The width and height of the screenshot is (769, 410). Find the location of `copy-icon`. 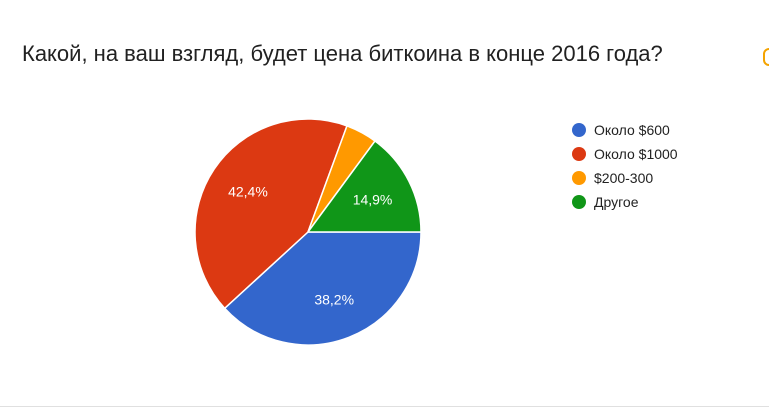

copy-icon is located at coordinates (766, 57).